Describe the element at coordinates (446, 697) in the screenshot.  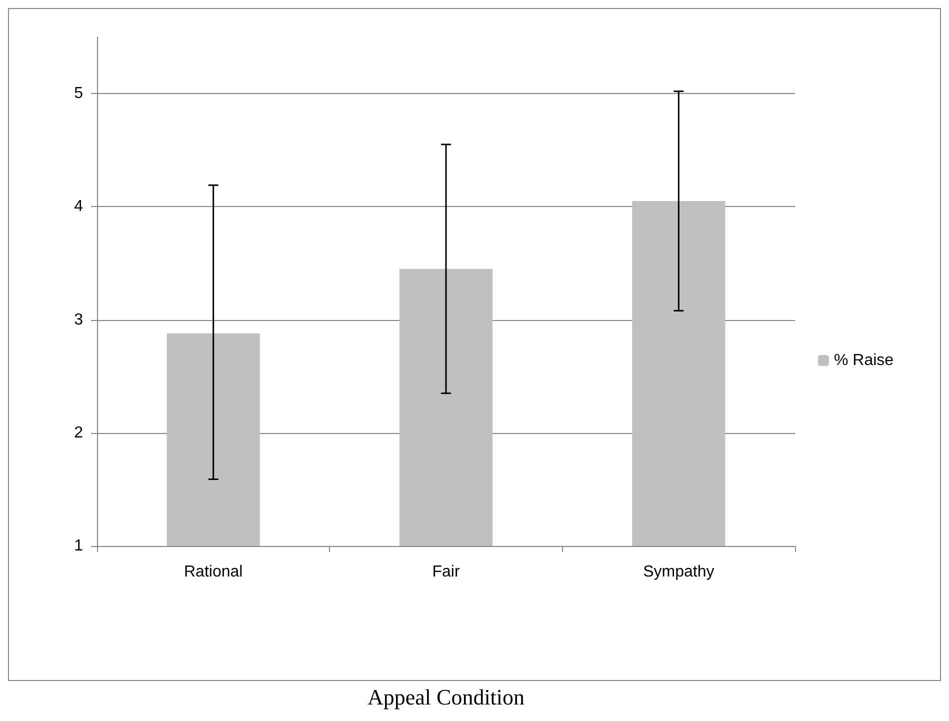
I see `x-axis-title: Appeal Condition` at that location.